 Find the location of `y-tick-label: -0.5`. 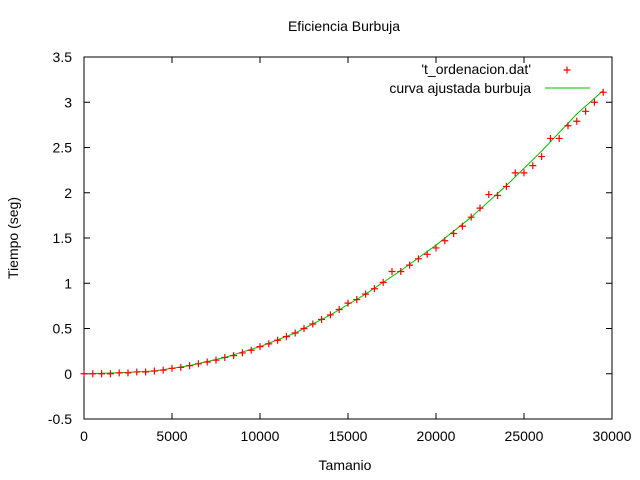

y-tick-label: -0.5 is located at coordinates (60, 419).